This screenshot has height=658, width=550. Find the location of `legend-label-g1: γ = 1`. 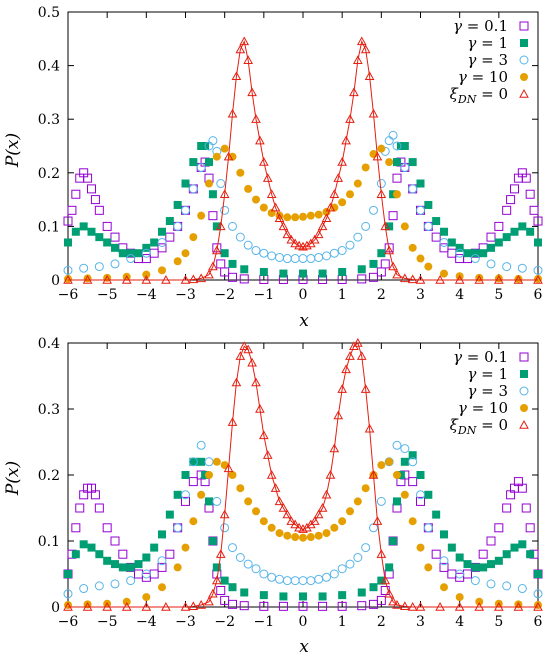

legend-label-g1: γ = 1 is located at coordinates (487, 43).